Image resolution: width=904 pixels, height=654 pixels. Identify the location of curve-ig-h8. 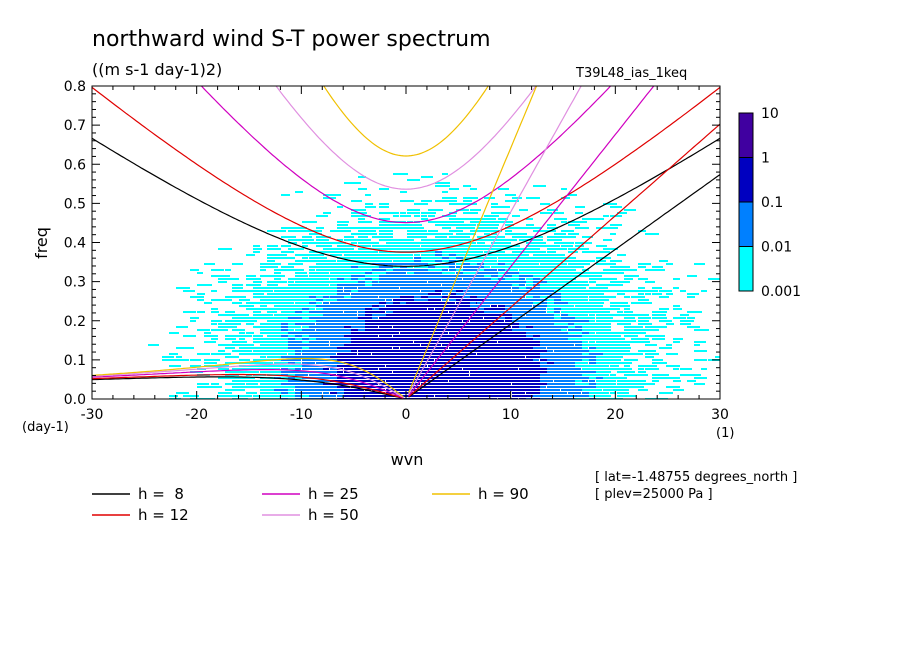
(406, 202).